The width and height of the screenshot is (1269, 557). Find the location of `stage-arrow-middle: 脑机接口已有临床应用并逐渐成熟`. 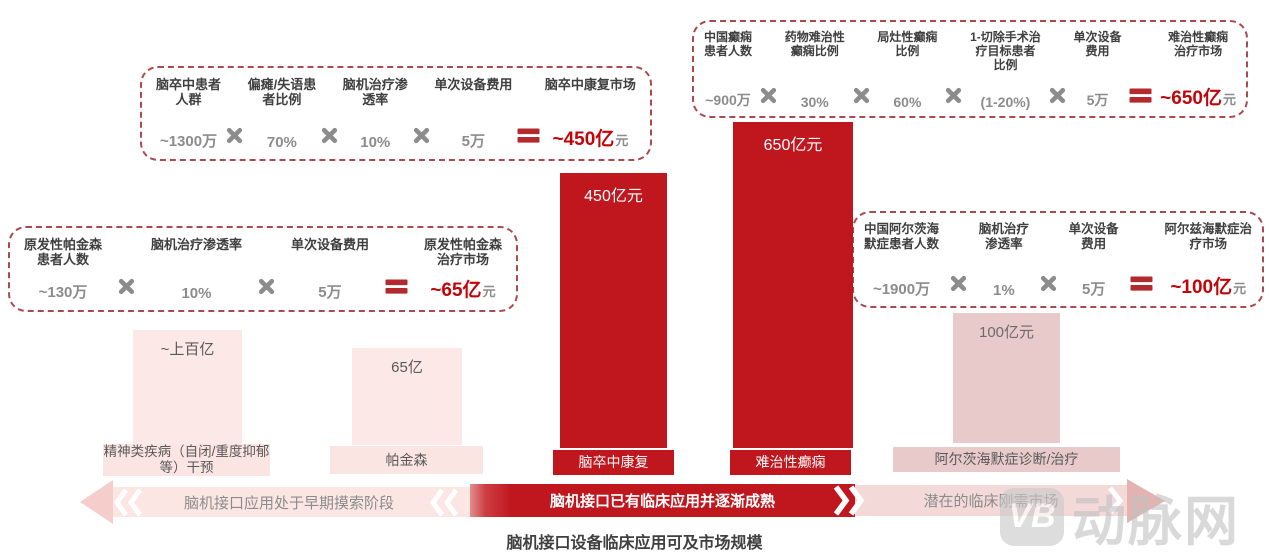

stage-arrow-middle: 脑机接口已有临床应用并逐渐成熟 is located at coordinates (662, 500).